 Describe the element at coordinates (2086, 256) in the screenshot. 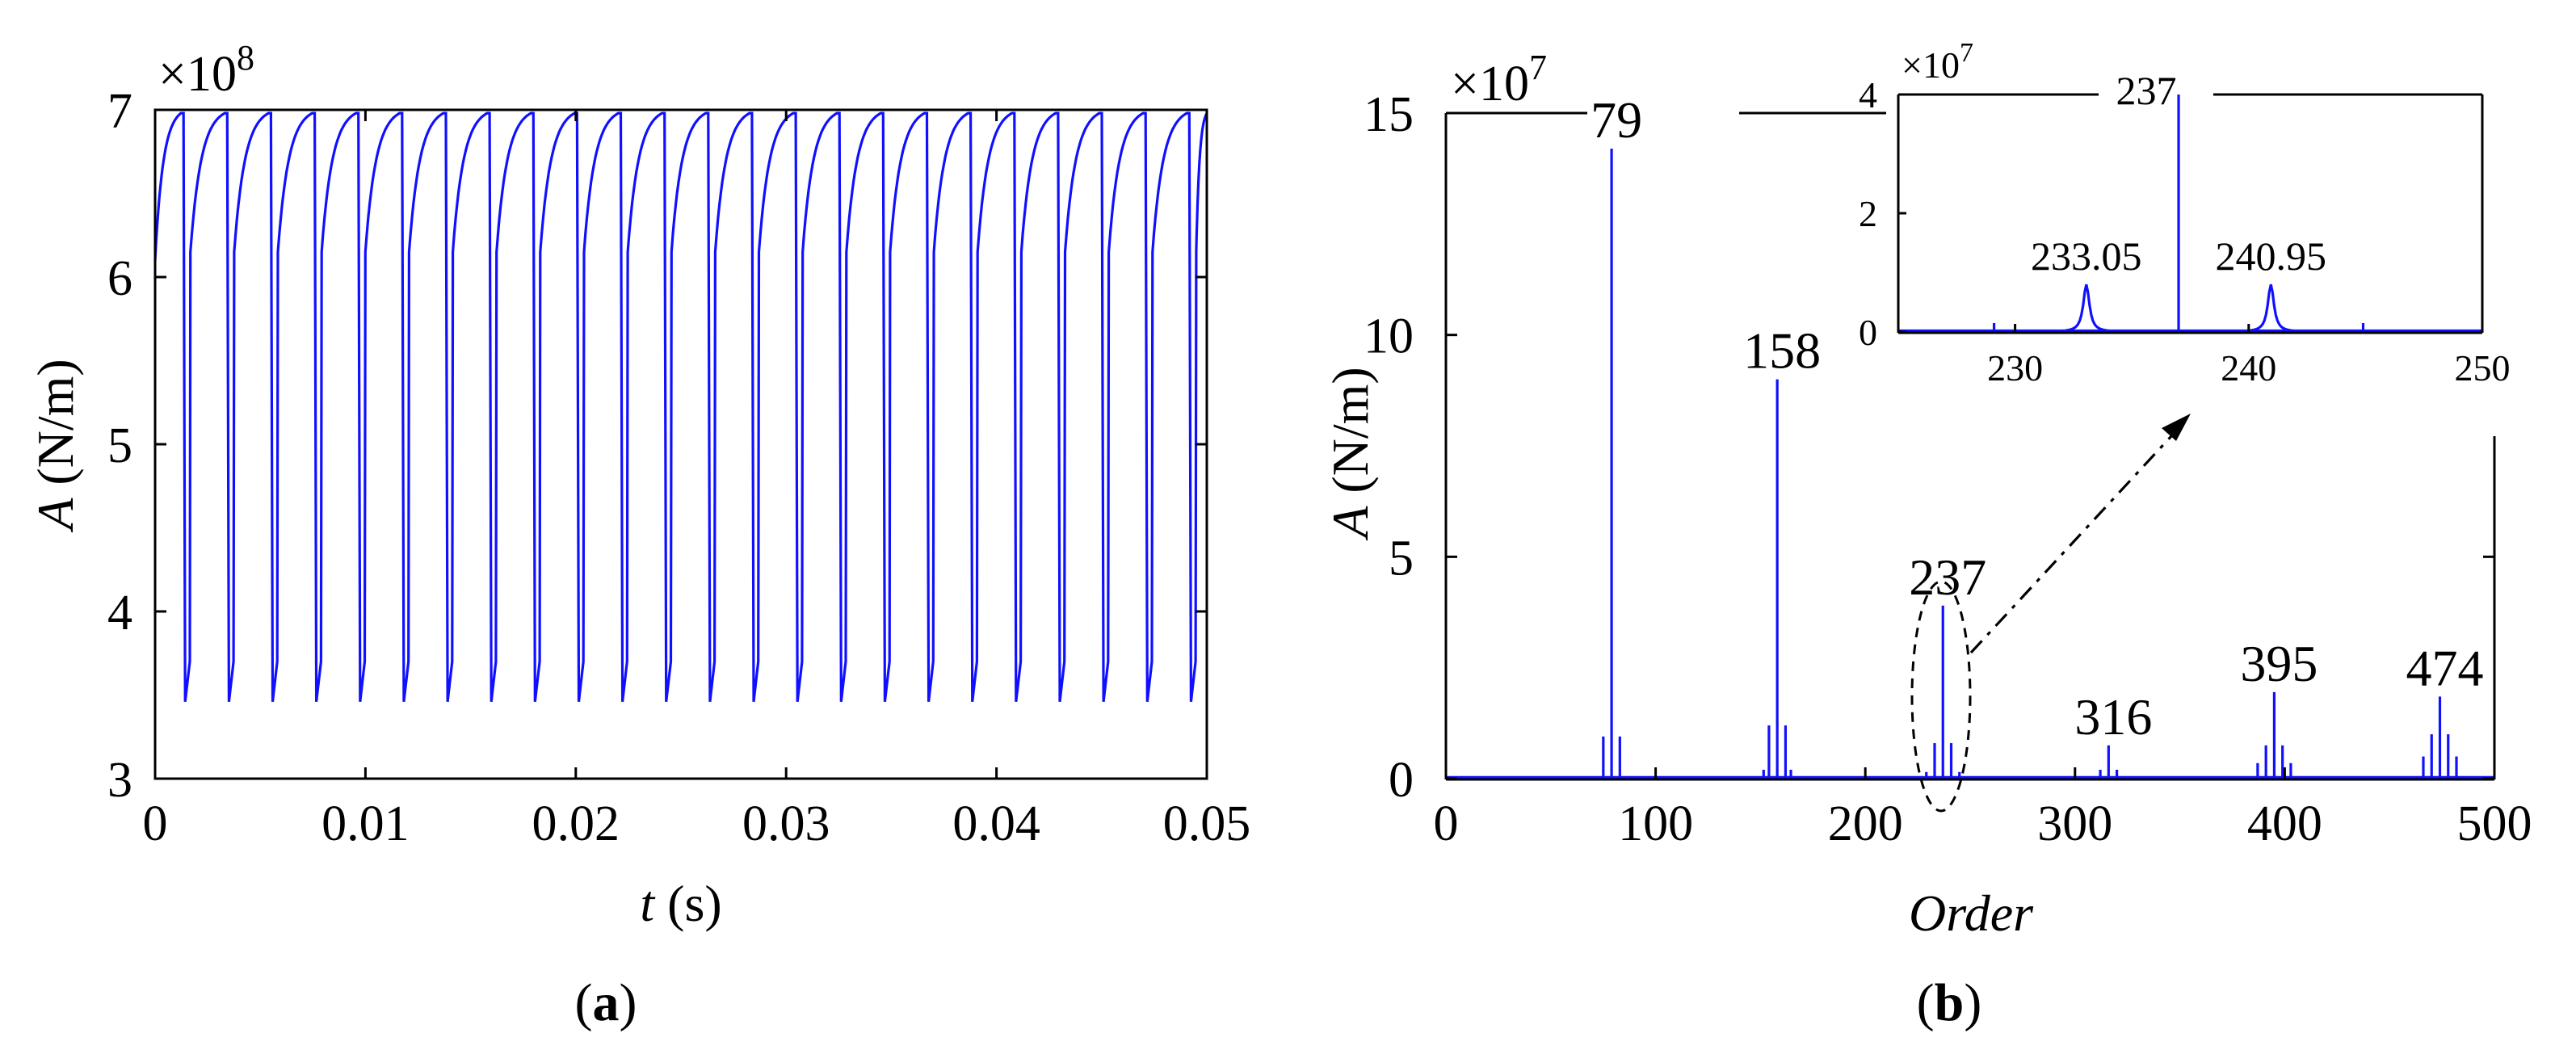

I see `inset-peak-label: 233.05` at that location.